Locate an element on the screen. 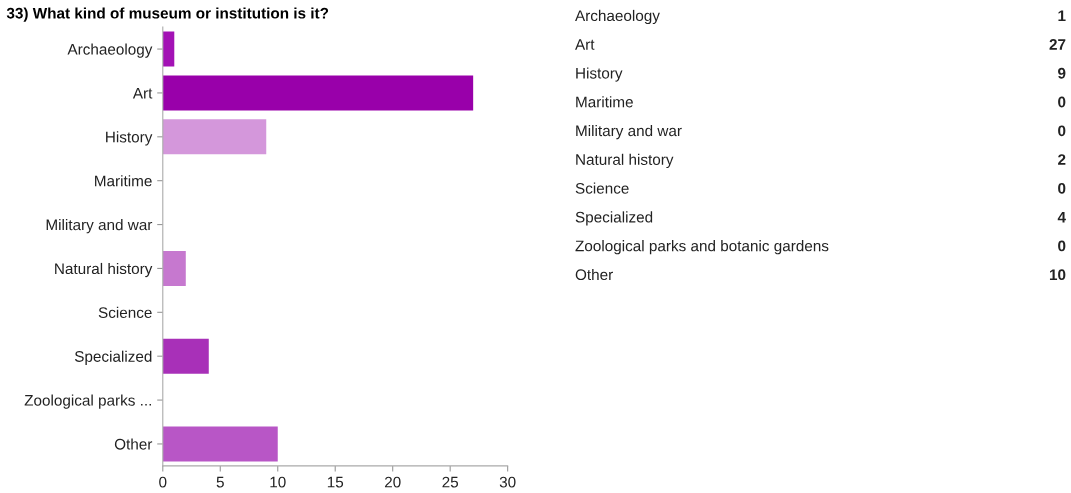 The height and width of the screenshot is (493, 1071). data-label: 9 is located at coordinates (1062, 73).